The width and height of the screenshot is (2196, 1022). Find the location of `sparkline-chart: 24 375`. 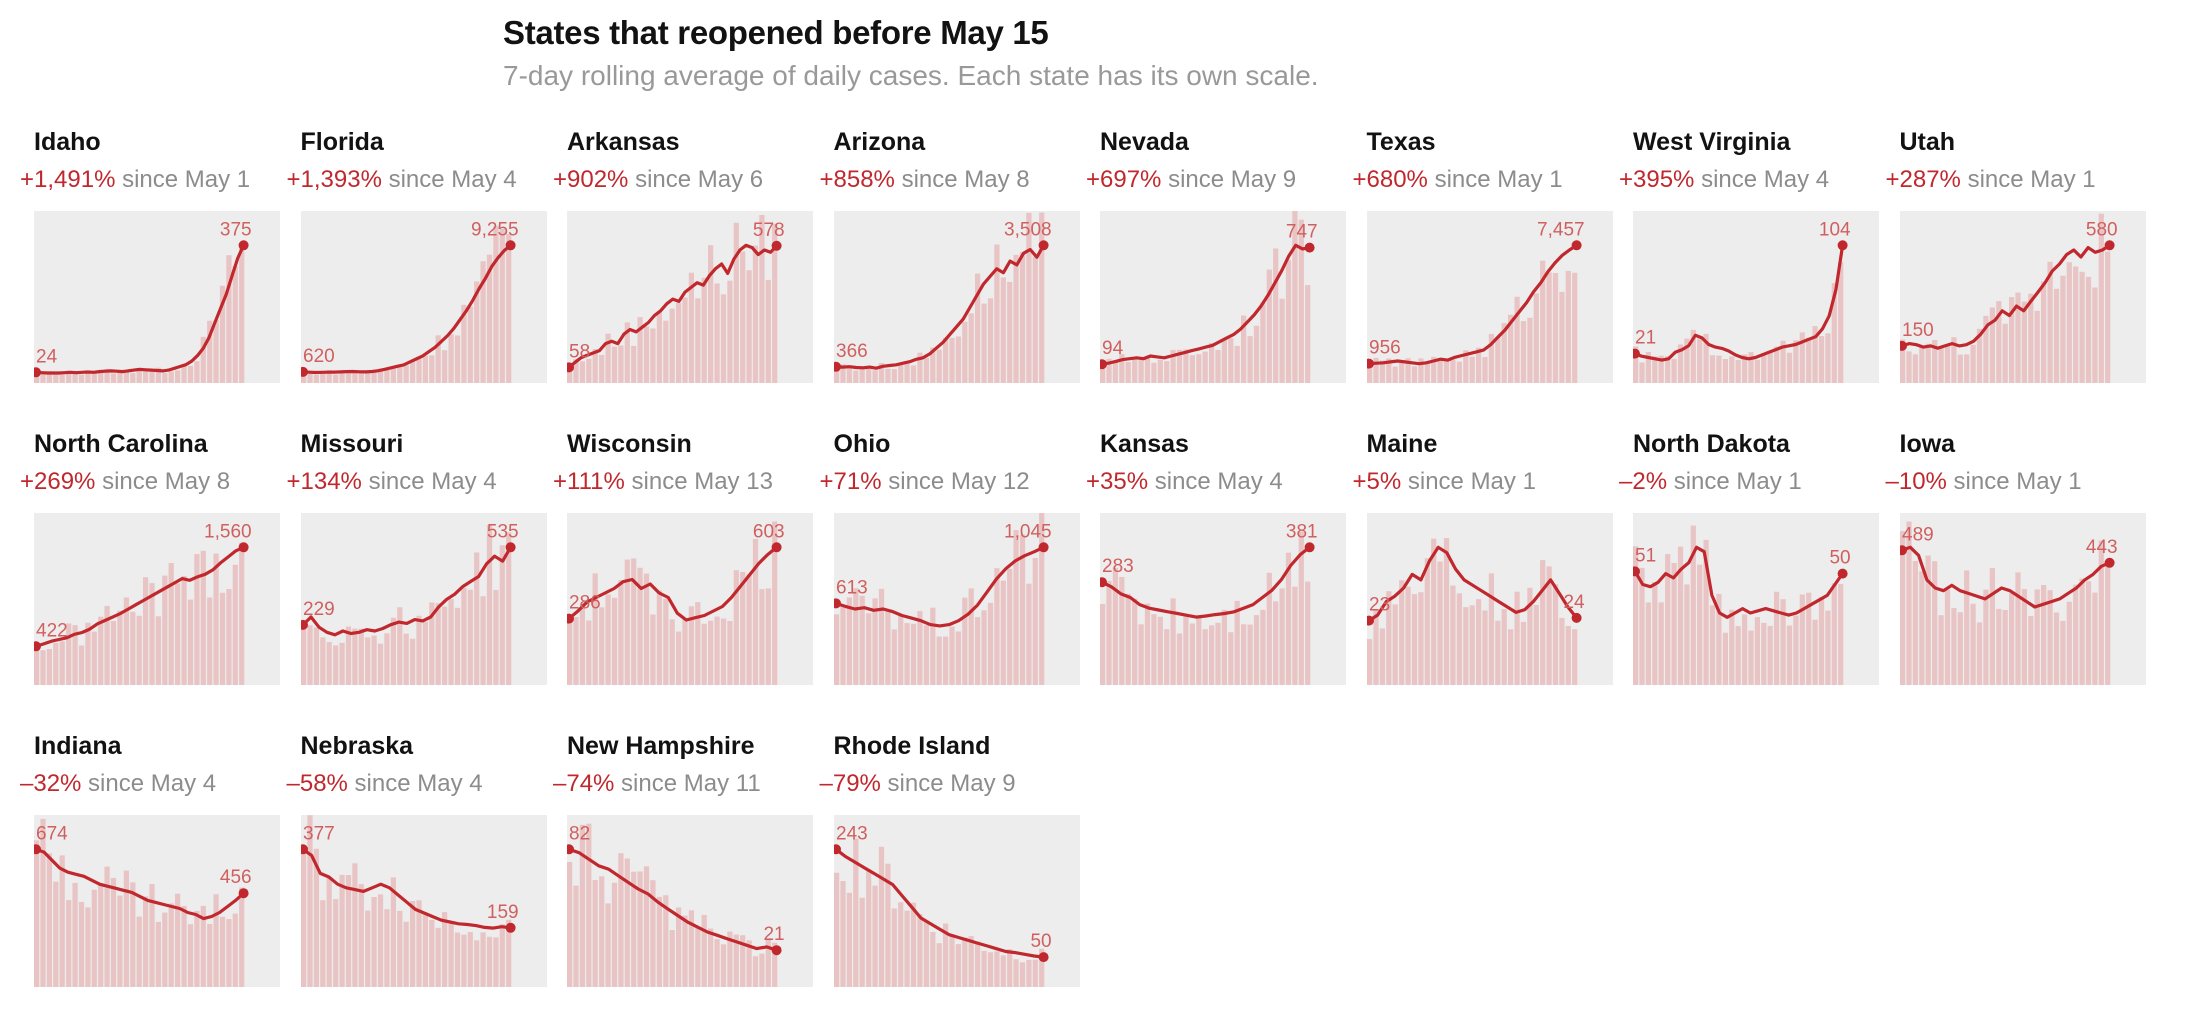

sparkline-chart: 24 375 is located at coordinates (157, 297).